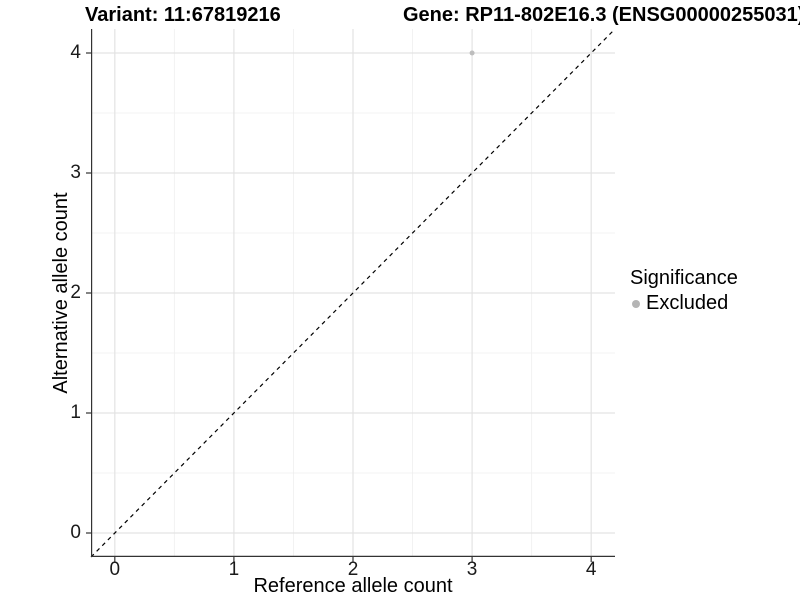 The image size is (800, 600). Describe the element at coordinates (687, 303) in the screenshot. I see `legend-item-label: Excluded` at that location.